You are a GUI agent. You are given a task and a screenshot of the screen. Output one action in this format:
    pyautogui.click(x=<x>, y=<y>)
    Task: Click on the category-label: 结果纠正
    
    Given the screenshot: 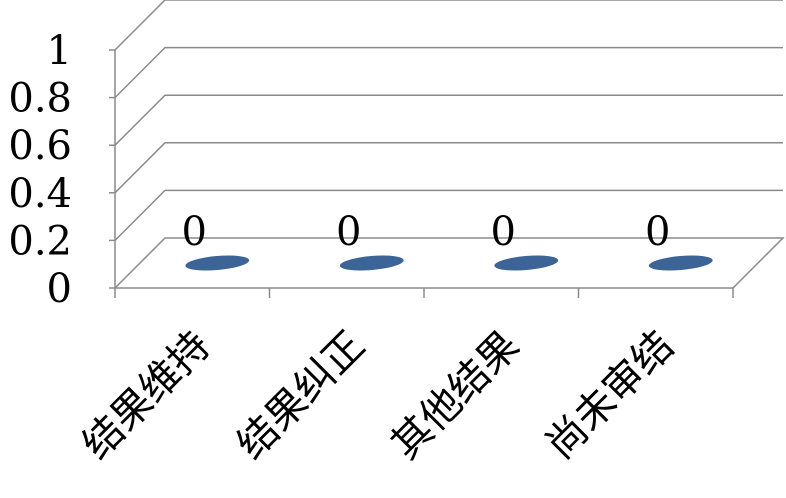 What is the action you would take?
    pyautogui.click(x=301, y=396)
    